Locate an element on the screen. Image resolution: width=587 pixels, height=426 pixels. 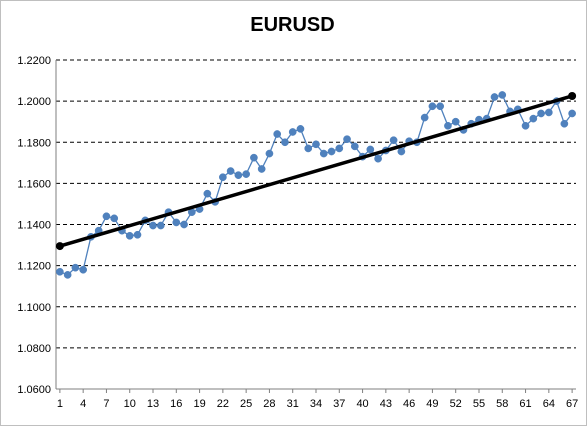
x-tick-label: 43 is located at coordinates (386, 404).